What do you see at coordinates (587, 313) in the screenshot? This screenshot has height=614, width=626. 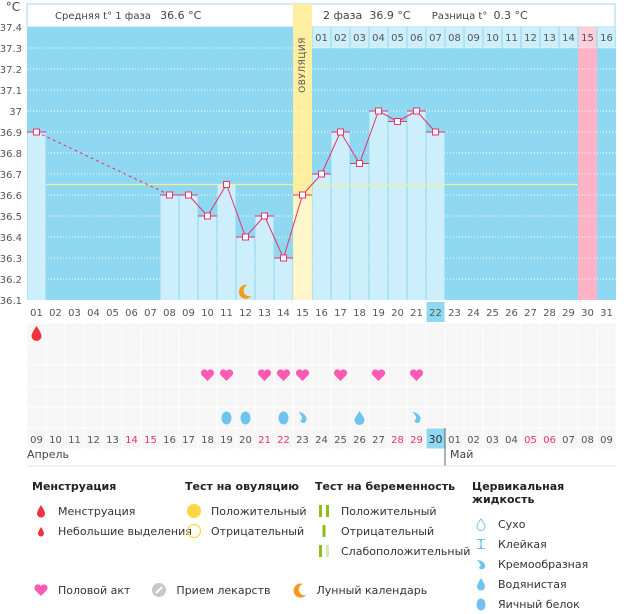 I see `cycle-day-label: 30` at bounding box center [587, 313].